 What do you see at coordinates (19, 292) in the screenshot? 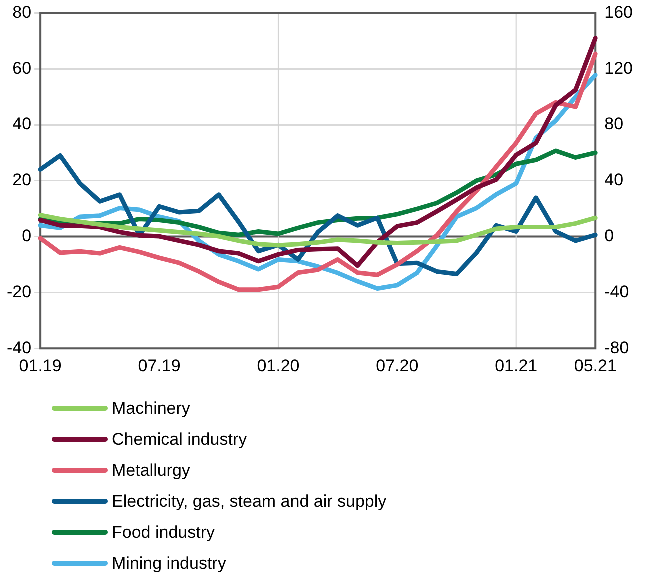
I see `y-tick-label: -20` at bounding box center [19, 292].